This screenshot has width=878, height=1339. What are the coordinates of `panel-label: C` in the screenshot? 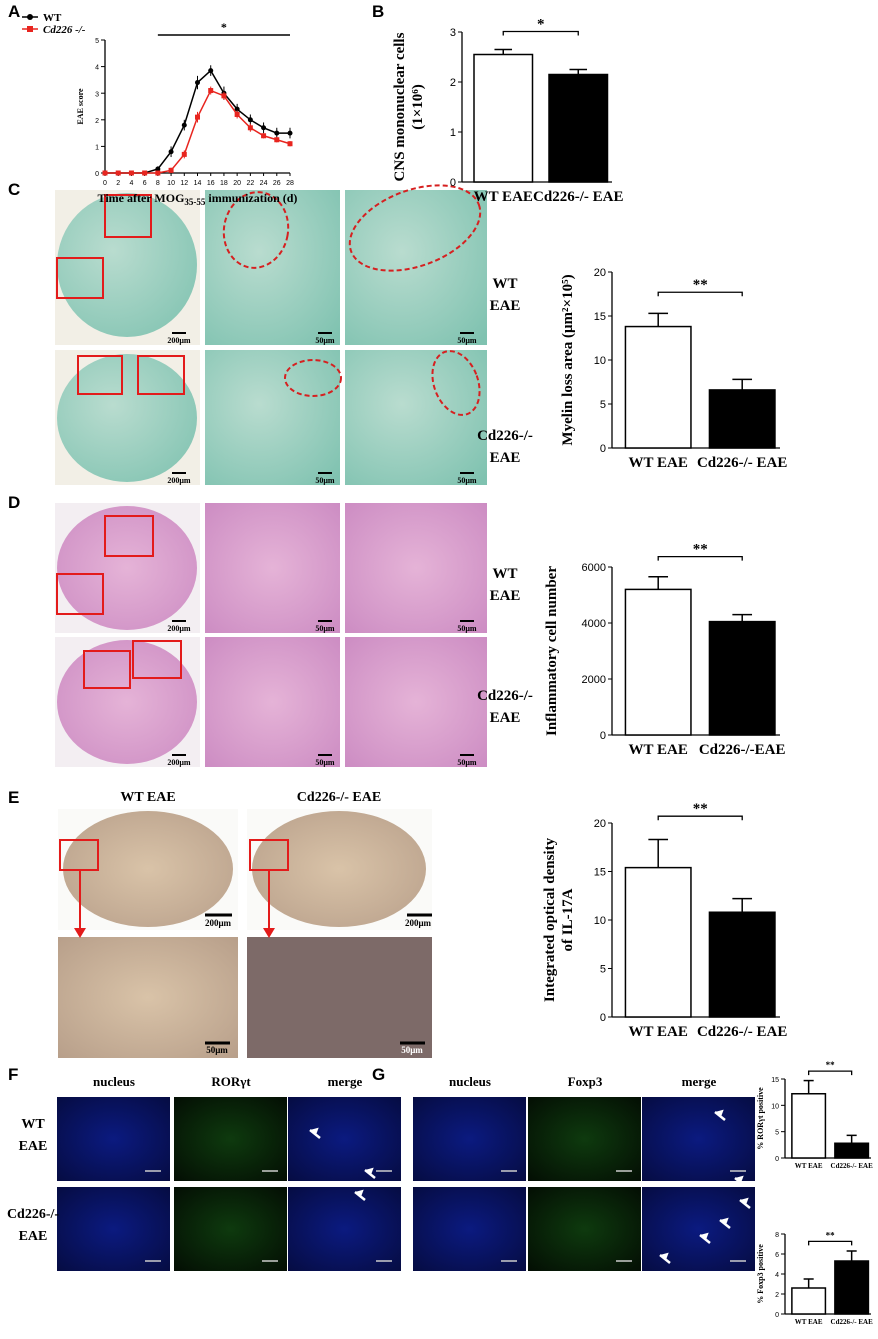 It's located at (14, 189).